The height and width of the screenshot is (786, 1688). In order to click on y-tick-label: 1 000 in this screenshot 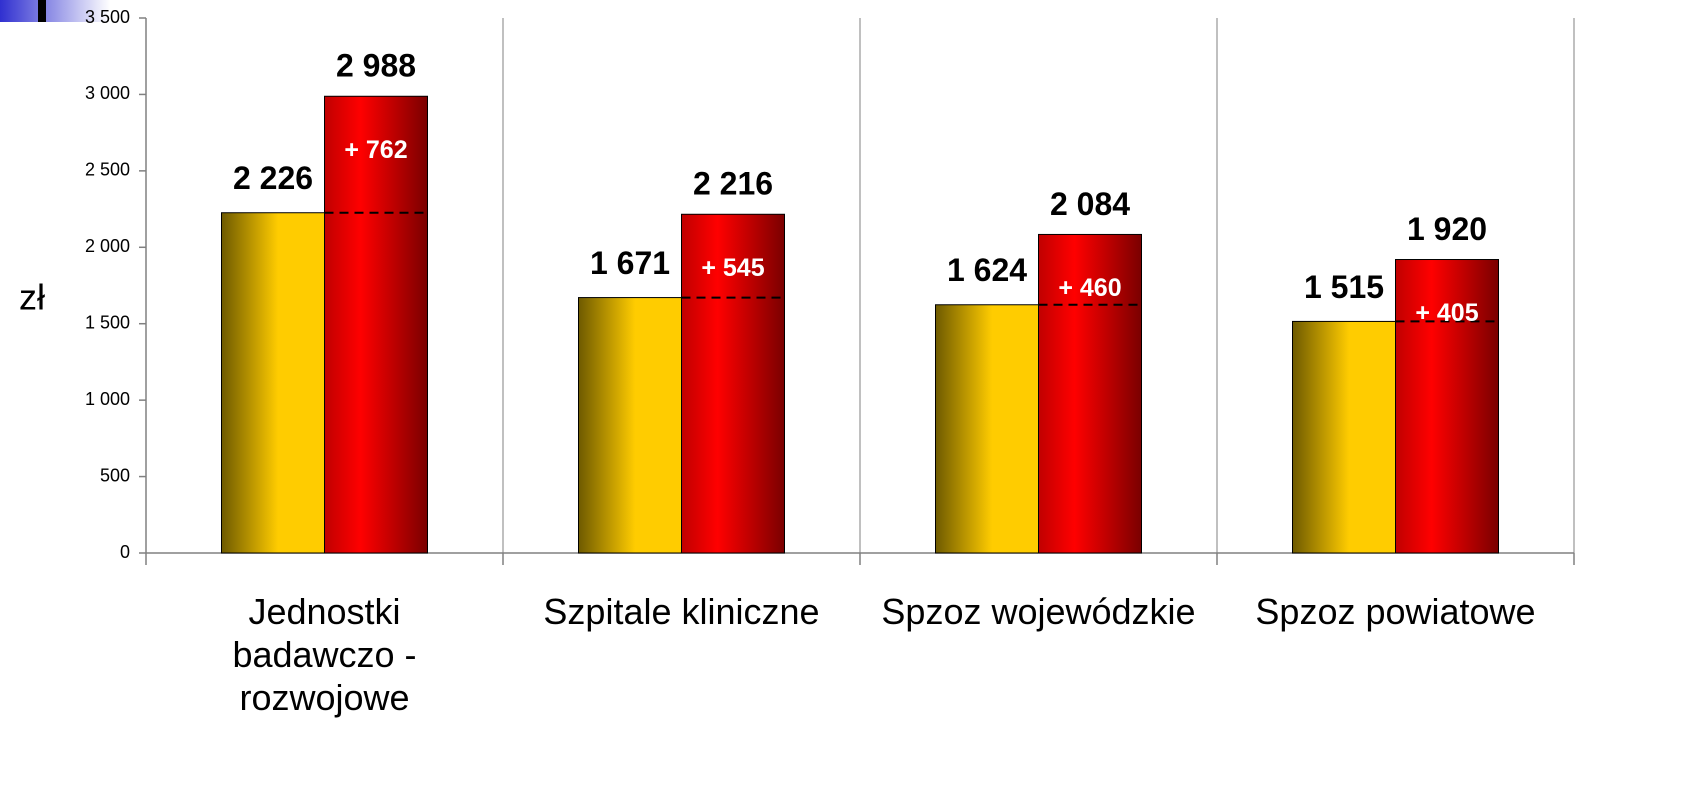, I will do `click(107, 399)`.